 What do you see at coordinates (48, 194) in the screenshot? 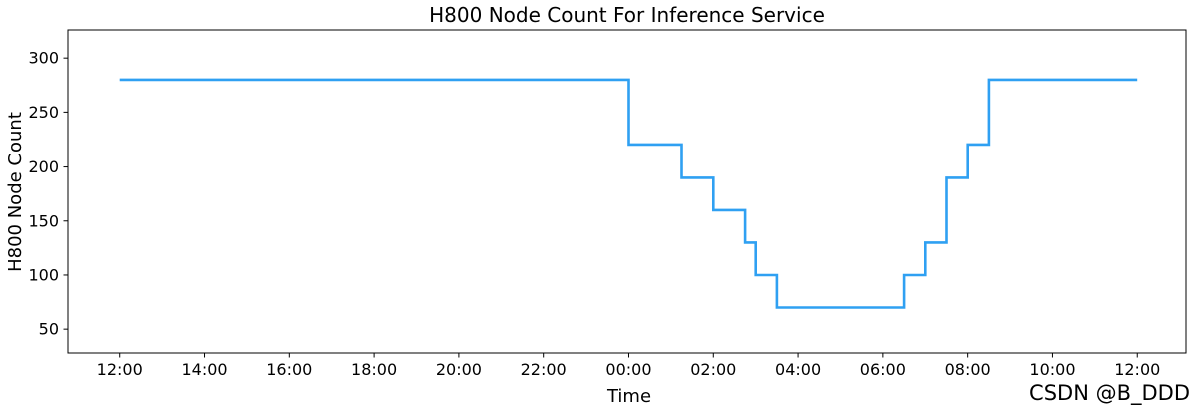
I see `y-axis: 50 100 150 200 250 300` at bounding box center [48, 194].